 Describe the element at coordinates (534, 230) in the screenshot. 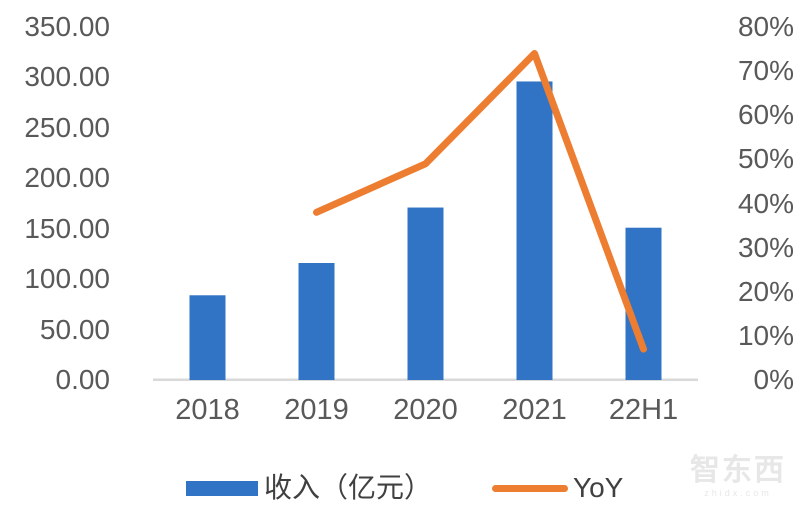

I see `bar-2021` at that location.